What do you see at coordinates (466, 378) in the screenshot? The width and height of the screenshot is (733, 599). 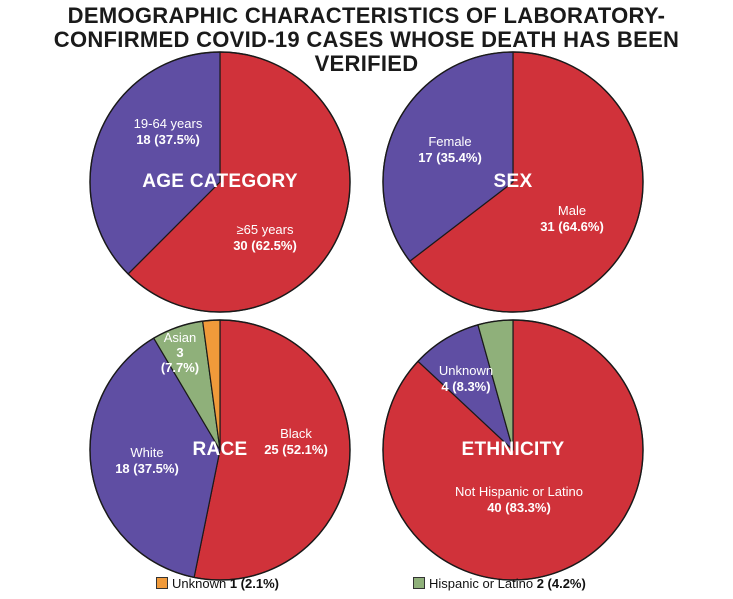 I see `ethnicity-slice-label-unknown: Unknown 4 (8.3%)` at bounding box center [466, 378].